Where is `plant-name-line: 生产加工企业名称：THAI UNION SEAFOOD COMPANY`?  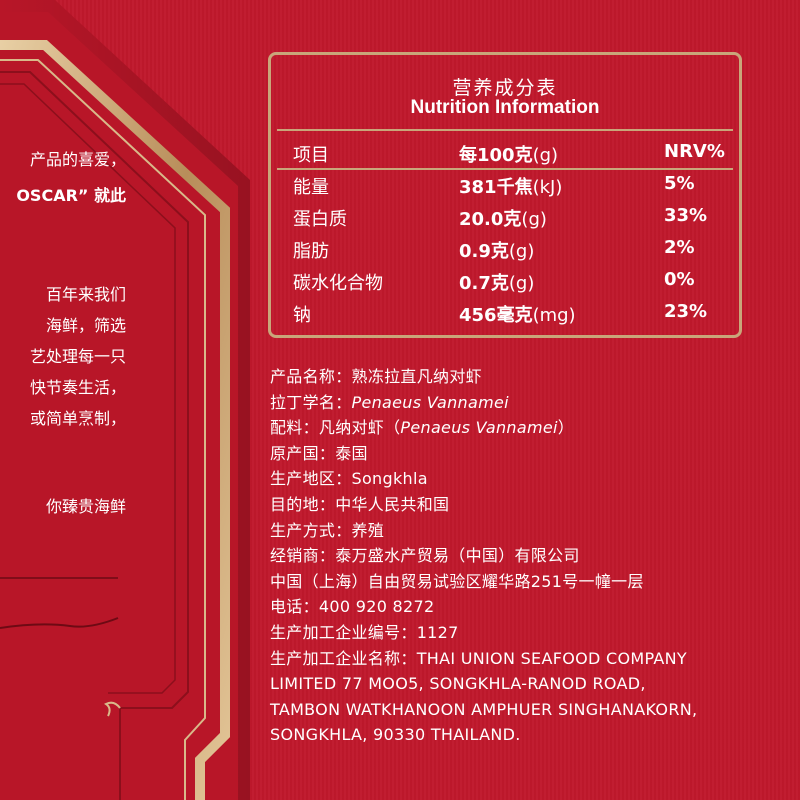
plant-name-line: 生产加工企业名称：THAI UNION SEAFOOD COMPANY is located at coordinates (478, 658).